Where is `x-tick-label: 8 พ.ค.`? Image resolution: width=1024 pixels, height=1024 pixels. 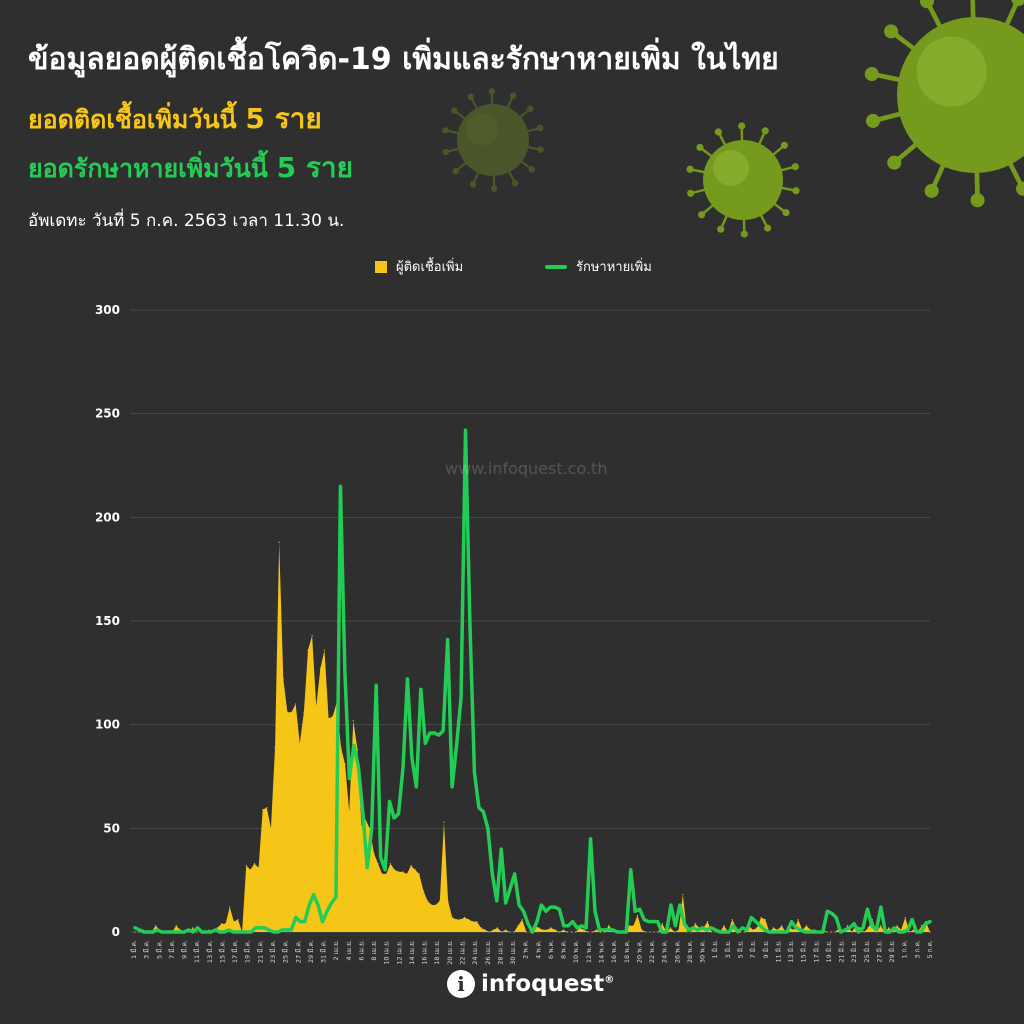
x-tick-label: 8 พ.ค. is located at coordinates (564, 949).